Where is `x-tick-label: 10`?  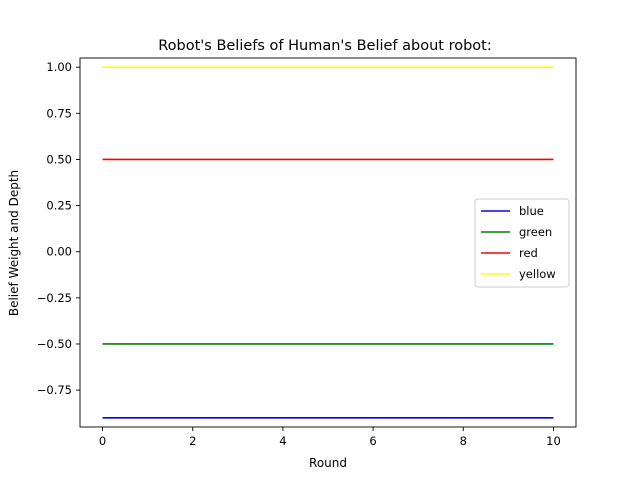 x-tick-label: 10 is located at coordinates (553, 441).